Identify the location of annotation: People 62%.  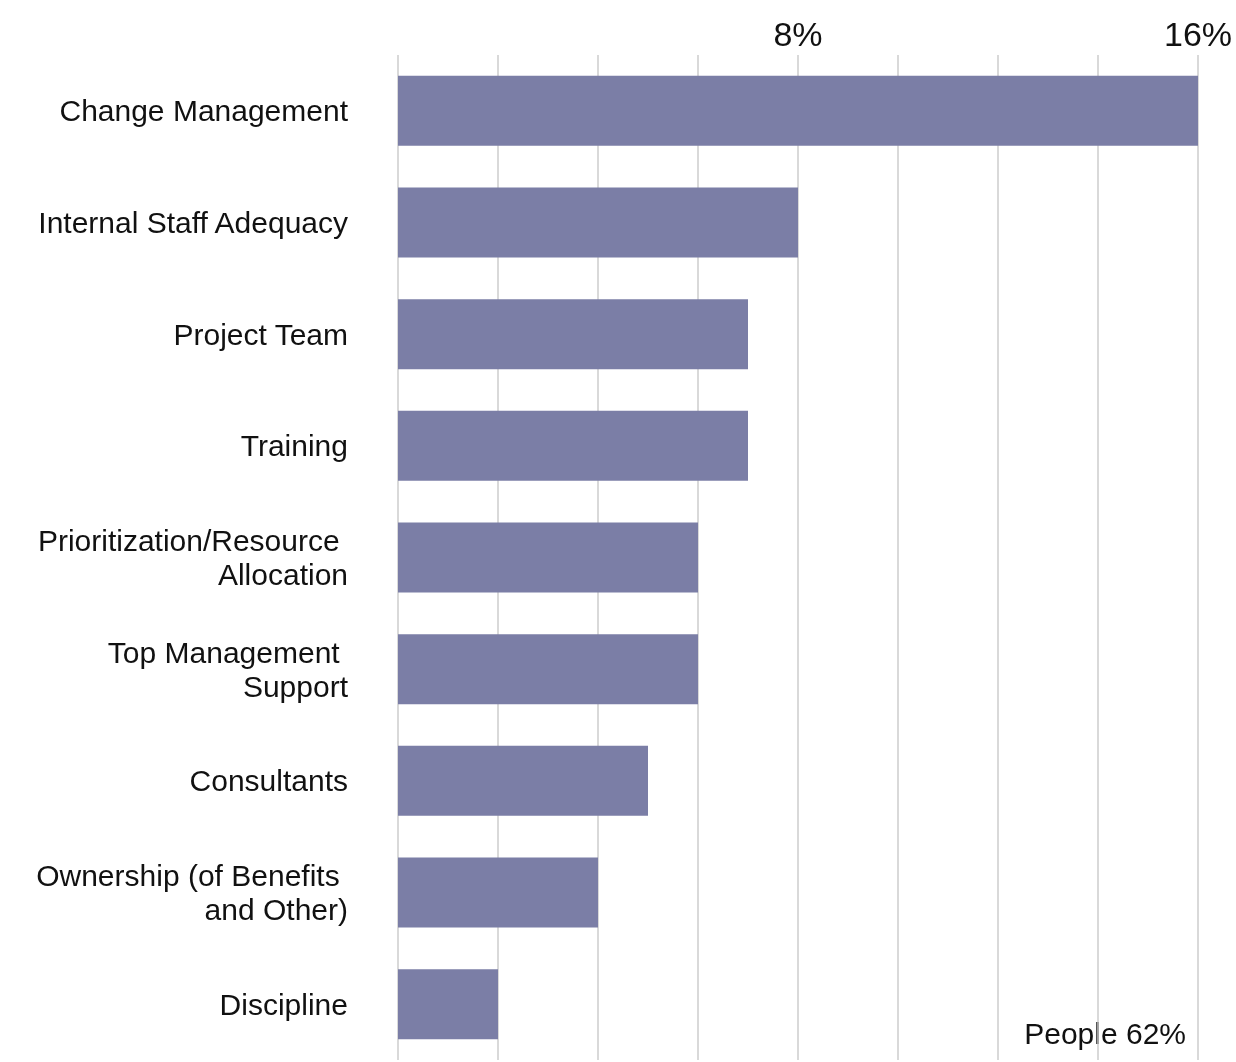
(1105, 1033).